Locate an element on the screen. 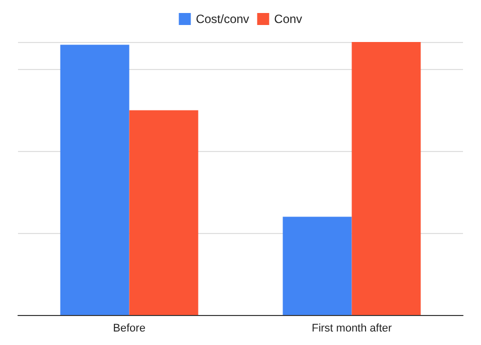  legend-label: Cost/conv is located at coordinates (223, 19).